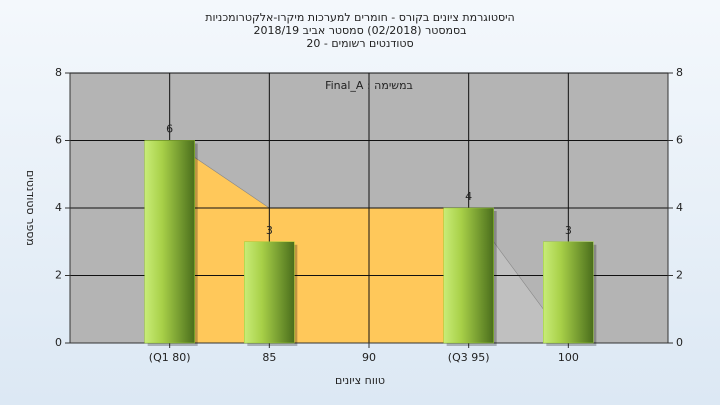  Describe the element at coordinates (30, 208) in the screenshot. I see `y-axis-label: מספר סטודנטים` at that location.